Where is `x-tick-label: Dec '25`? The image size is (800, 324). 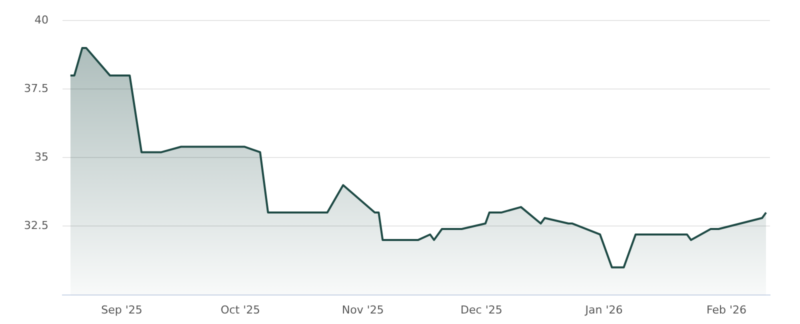 x-tick-label: Dec '25 is located at coordinates (481, 309).